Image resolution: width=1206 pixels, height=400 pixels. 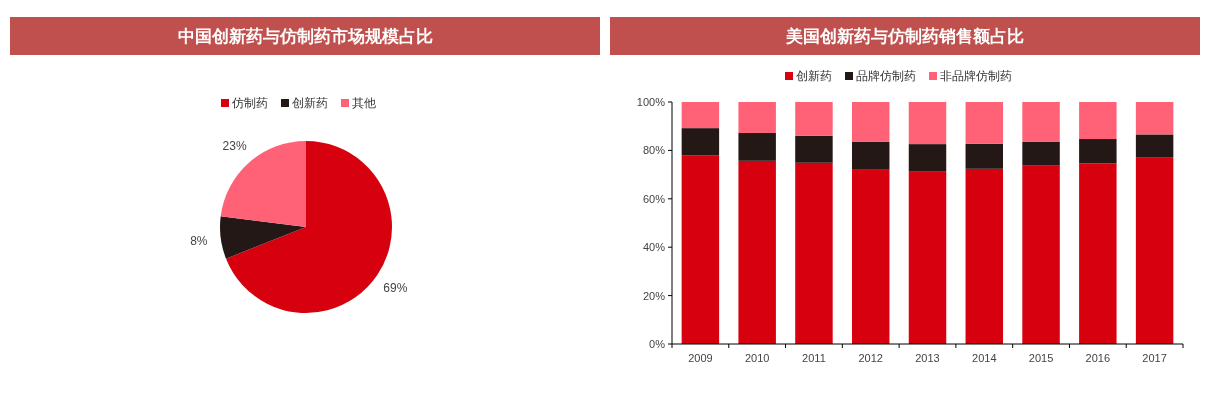 I want to click on chart-title: 中国创新药与仿制药市场规模占比, so click(x=305, y=36).